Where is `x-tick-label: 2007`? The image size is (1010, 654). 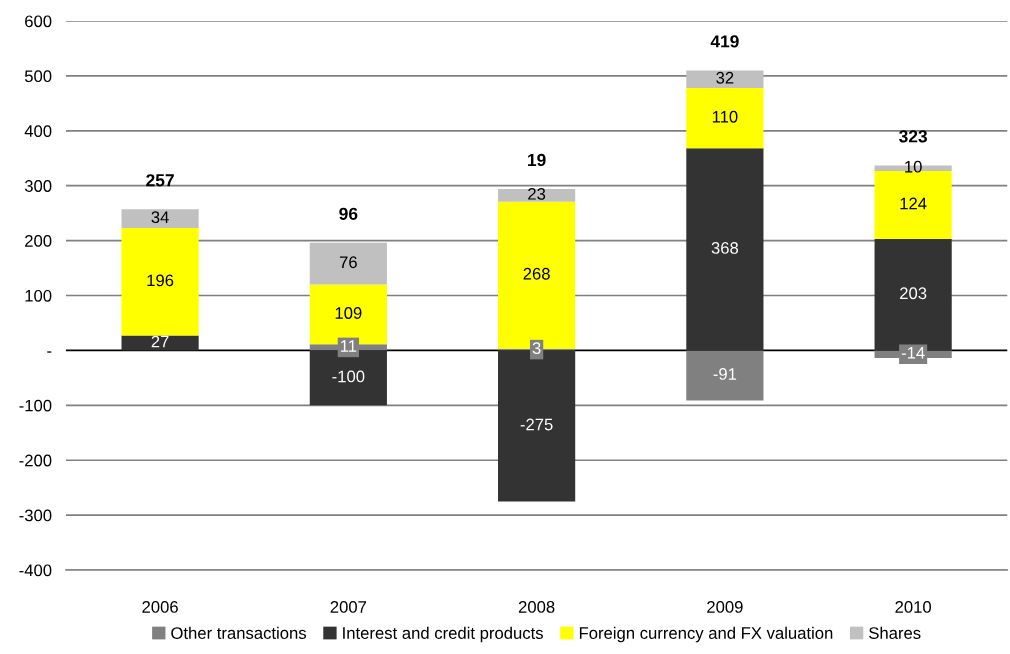
x-tick-label: 2007 is located at coordinates (348, 607).